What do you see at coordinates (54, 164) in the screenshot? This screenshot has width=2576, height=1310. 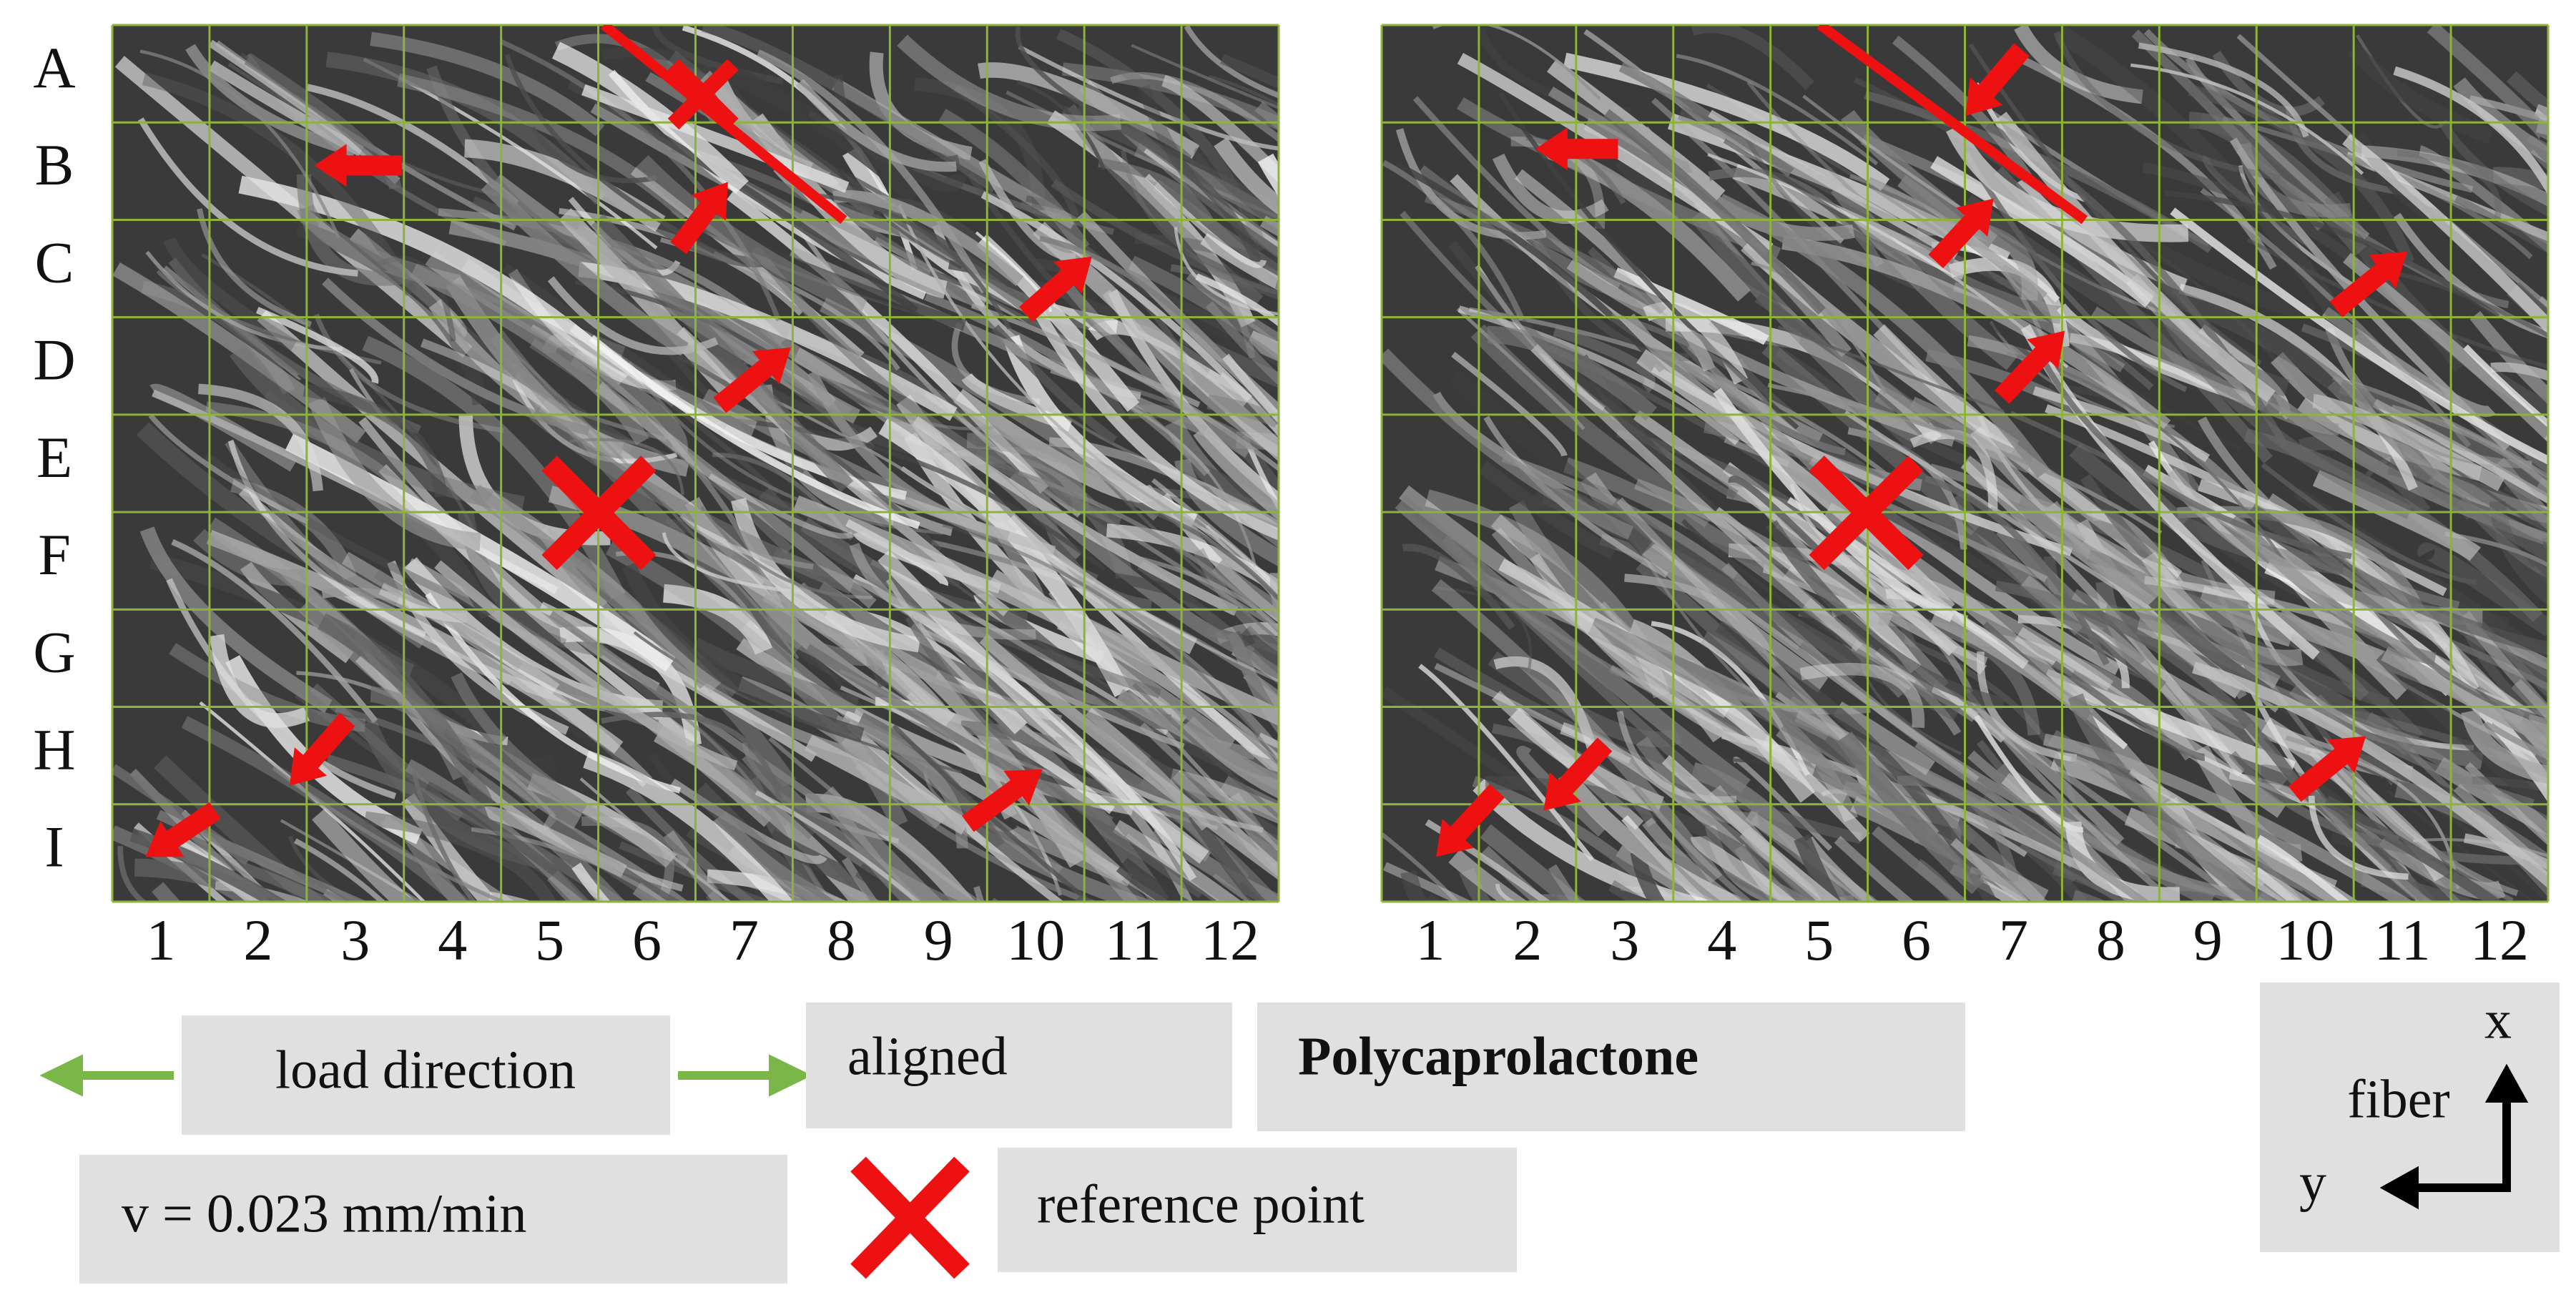 I see `row-label: B` at bounding box center [54, 164].